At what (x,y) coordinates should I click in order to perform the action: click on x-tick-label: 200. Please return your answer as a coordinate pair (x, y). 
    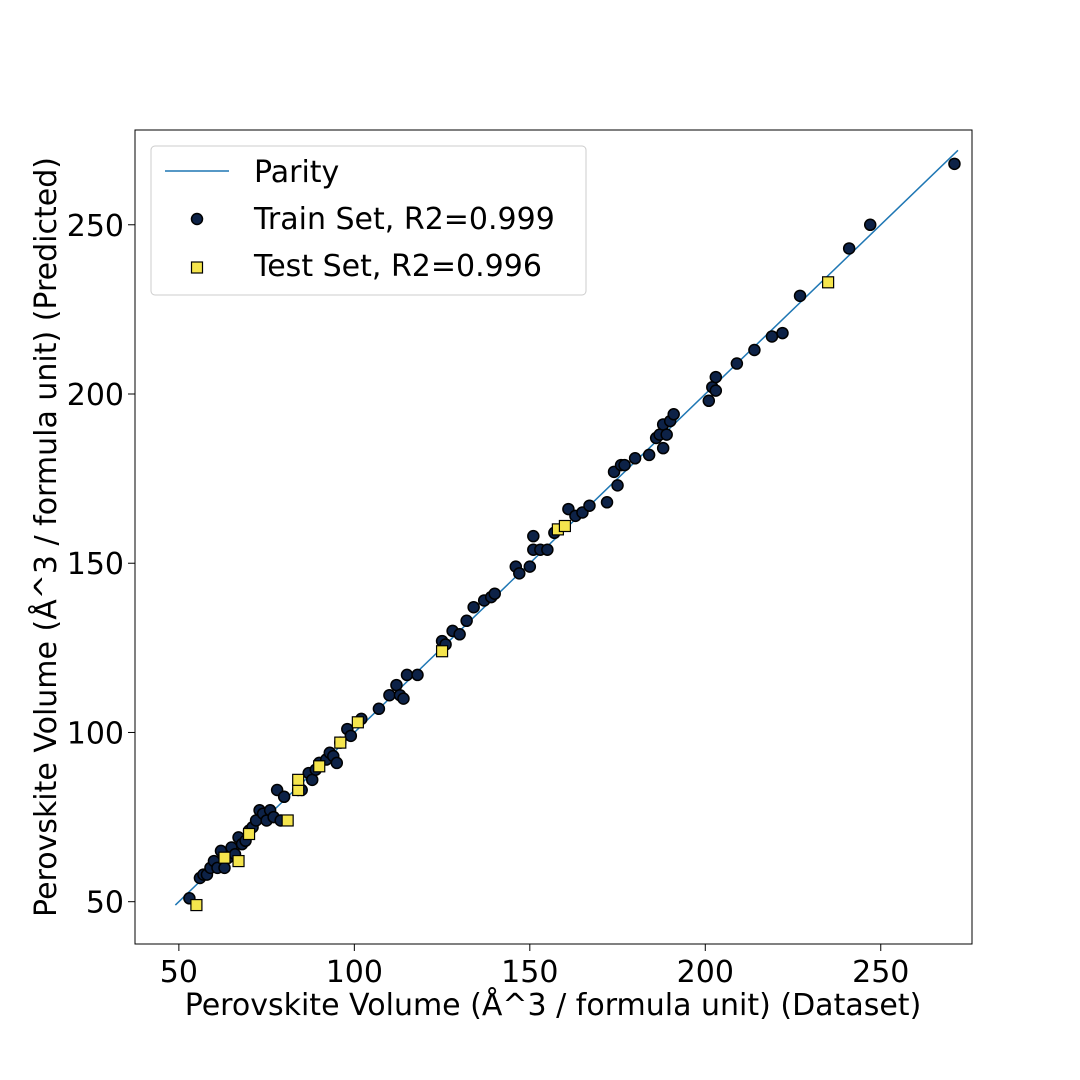
    Looking at the image, I should click on (705, 972).